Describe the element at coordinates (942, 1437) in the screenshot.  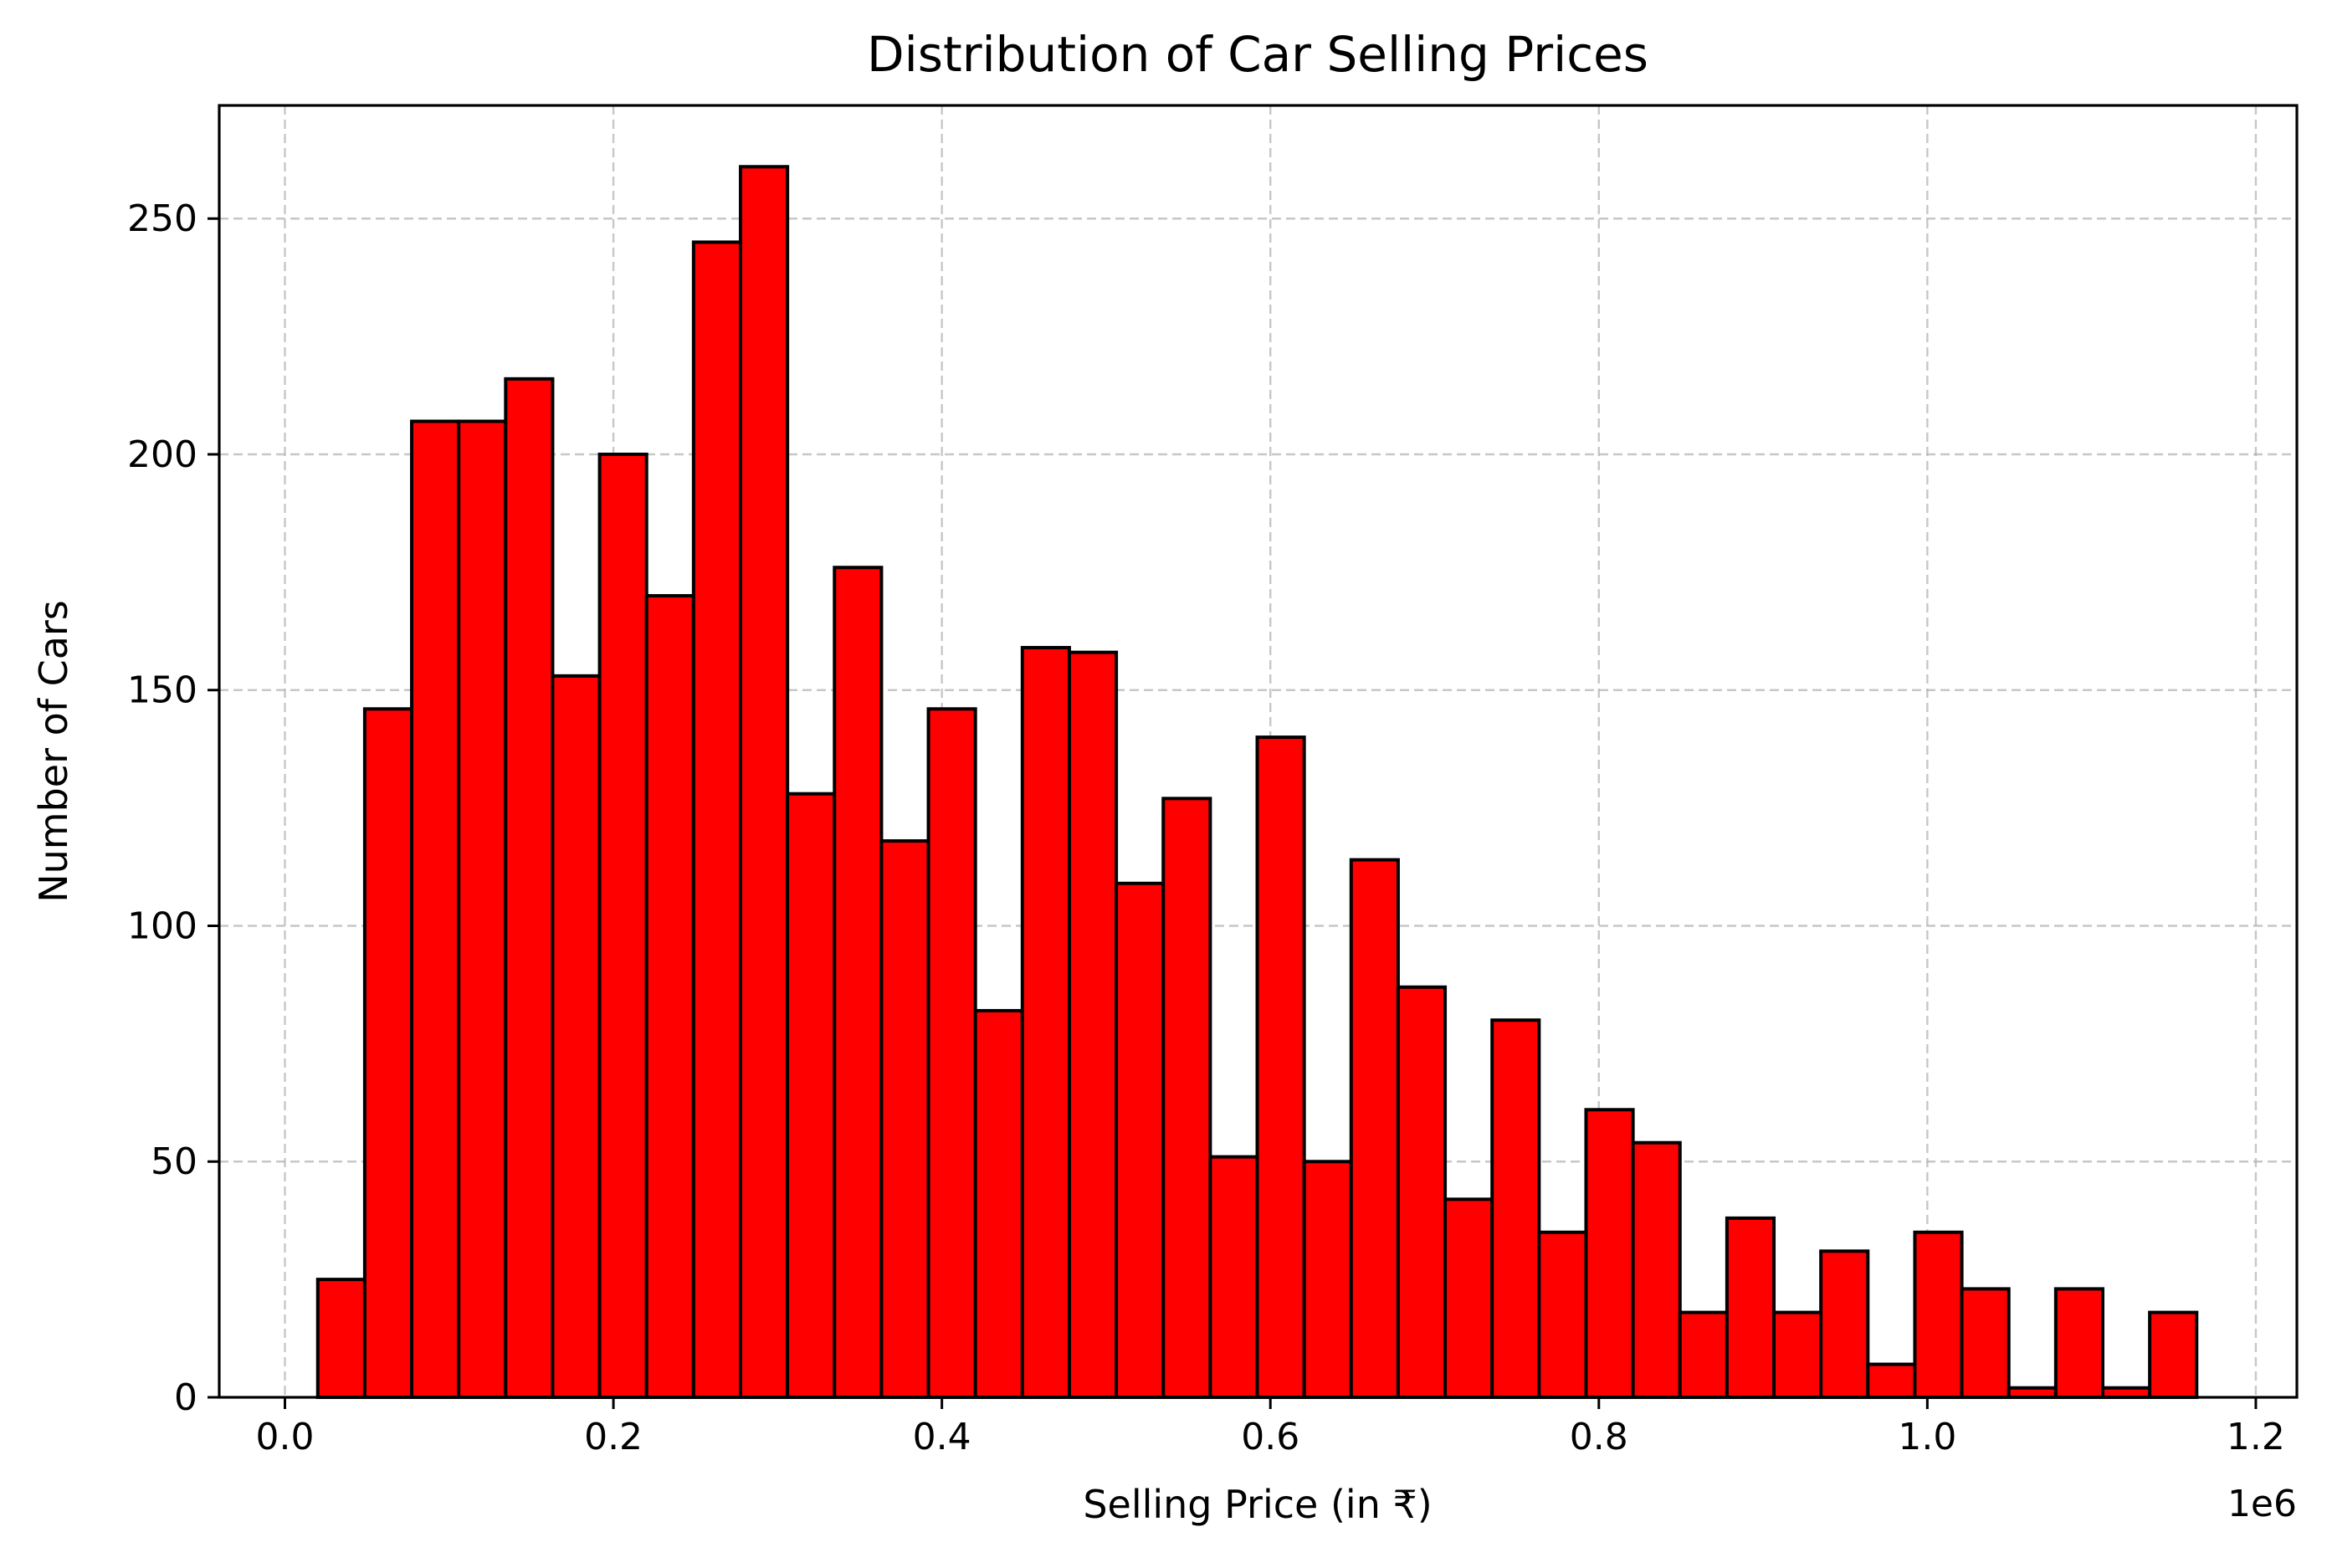
I see `x-tick-label: 0.4` at that location.